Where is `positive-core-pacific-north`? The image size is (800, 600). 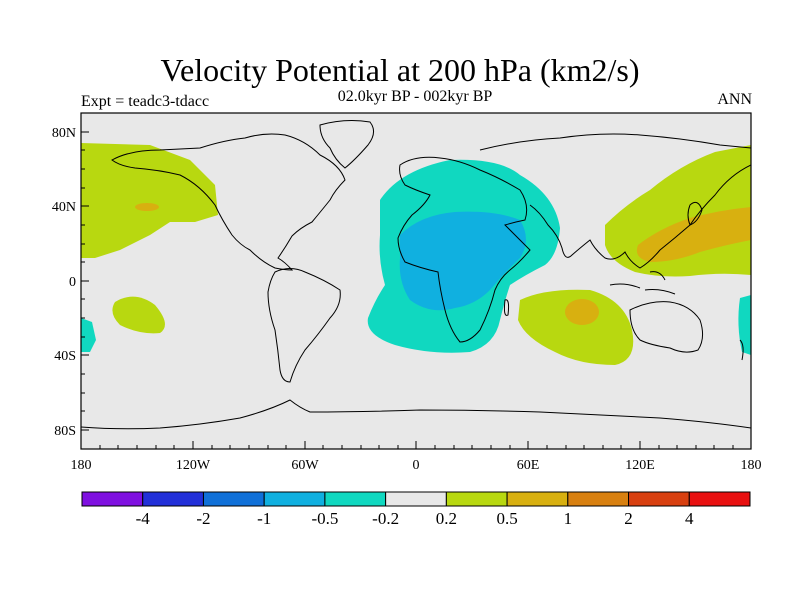
positive-core-pacific-north is located at coordinates (147, 207).